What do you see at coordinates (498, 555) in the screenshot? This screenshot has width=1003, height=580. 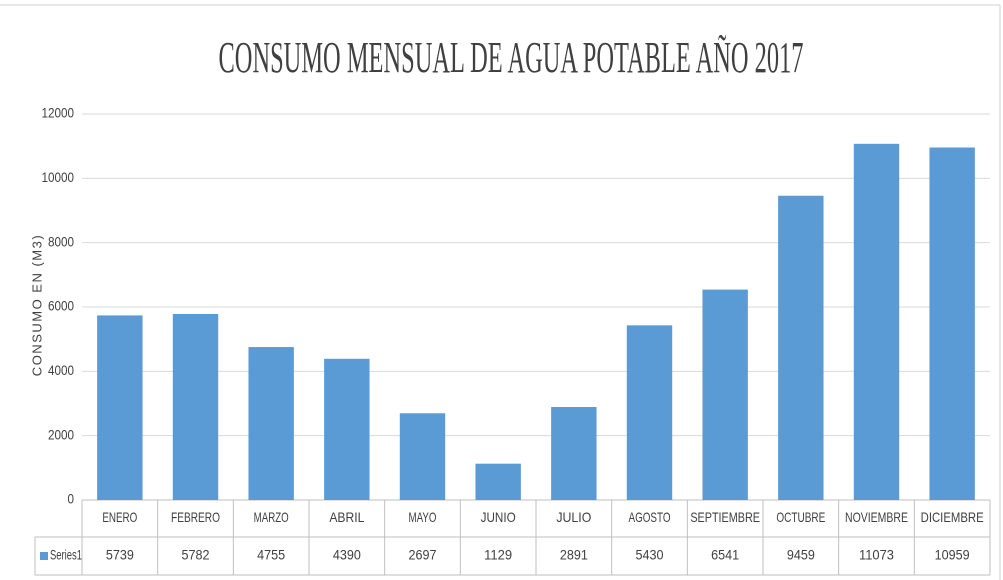 I see `table-value: 1129` at bounding box center [498, 555].